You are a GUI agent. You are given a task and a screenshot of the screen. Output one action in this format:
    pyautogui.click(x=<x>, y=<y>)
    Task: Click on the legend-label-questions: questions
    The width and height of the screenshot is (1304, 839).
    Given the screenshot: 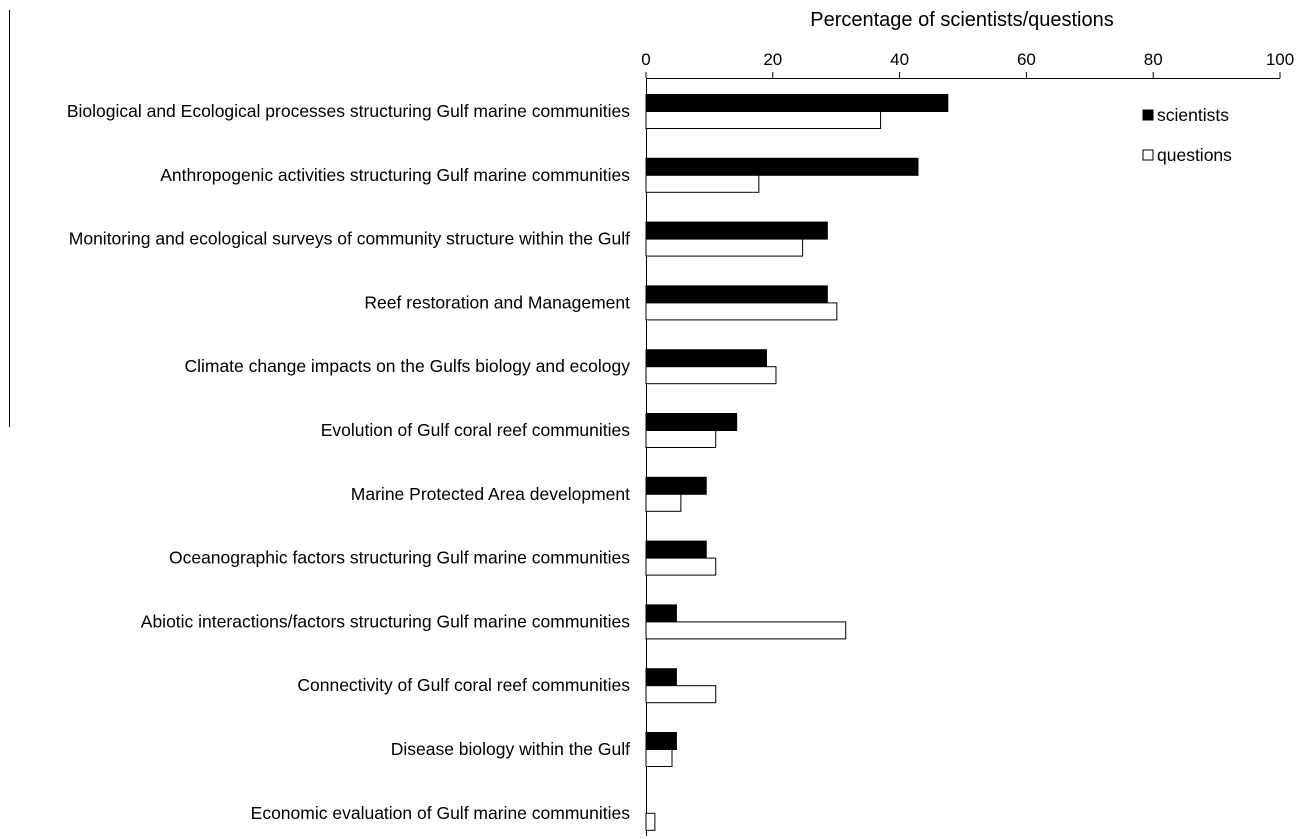 What is the action you would take?
    pyautogui.click(x=1194, y=155)
    